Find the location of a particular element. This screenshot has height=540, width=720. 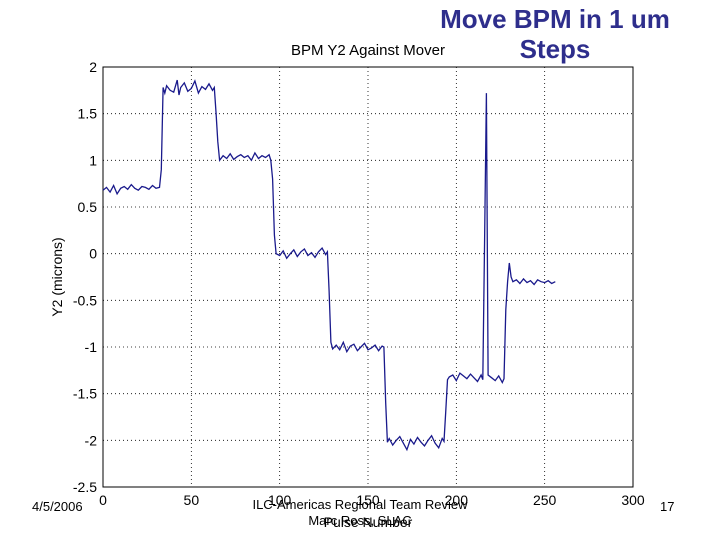

x-tick-label: 150 is located at coordinates (368, 500).